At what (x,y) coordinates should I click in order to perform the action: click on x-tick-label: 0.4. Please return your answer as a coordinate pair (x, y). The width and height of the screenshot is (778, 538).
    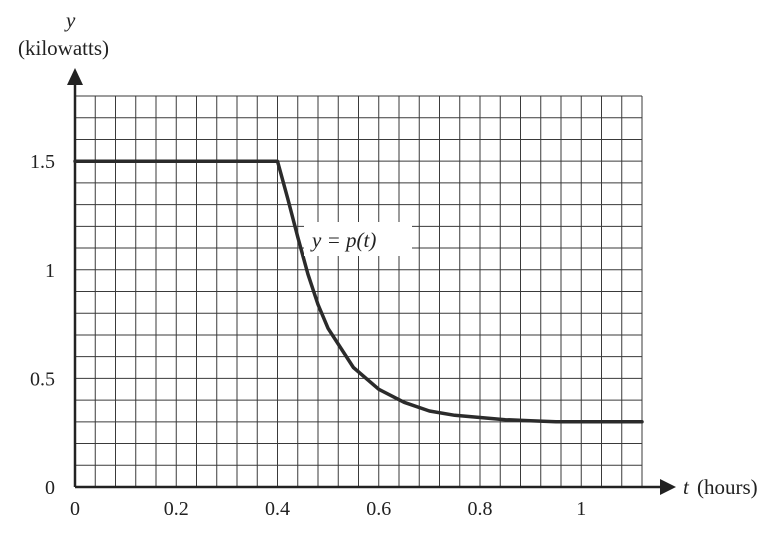
    Looking at the image, I should click on (277, 509).